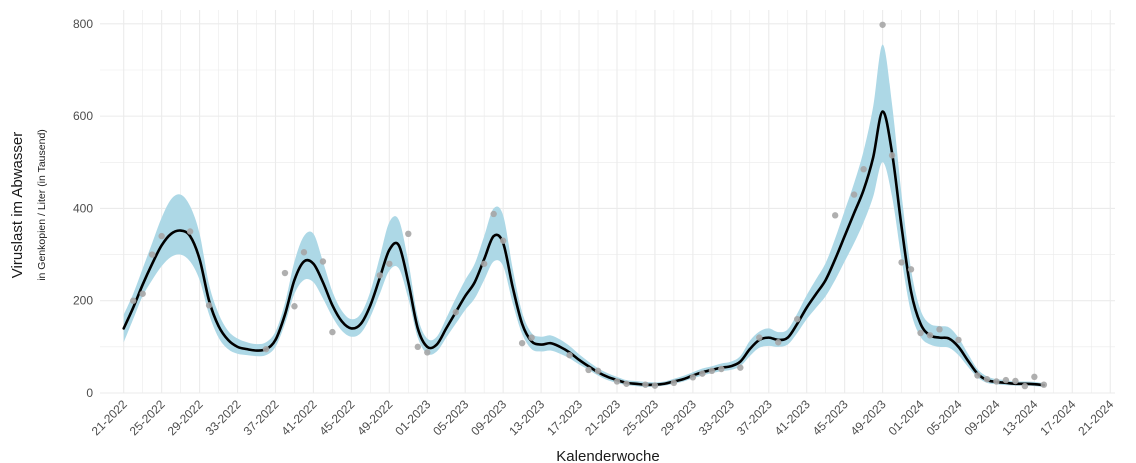 The image size is (1136, 463). What do you see at coordinates (261, 417) in the screenshot?
I see `x-tick-label: 37-2022` at bounding box center [261, 417].